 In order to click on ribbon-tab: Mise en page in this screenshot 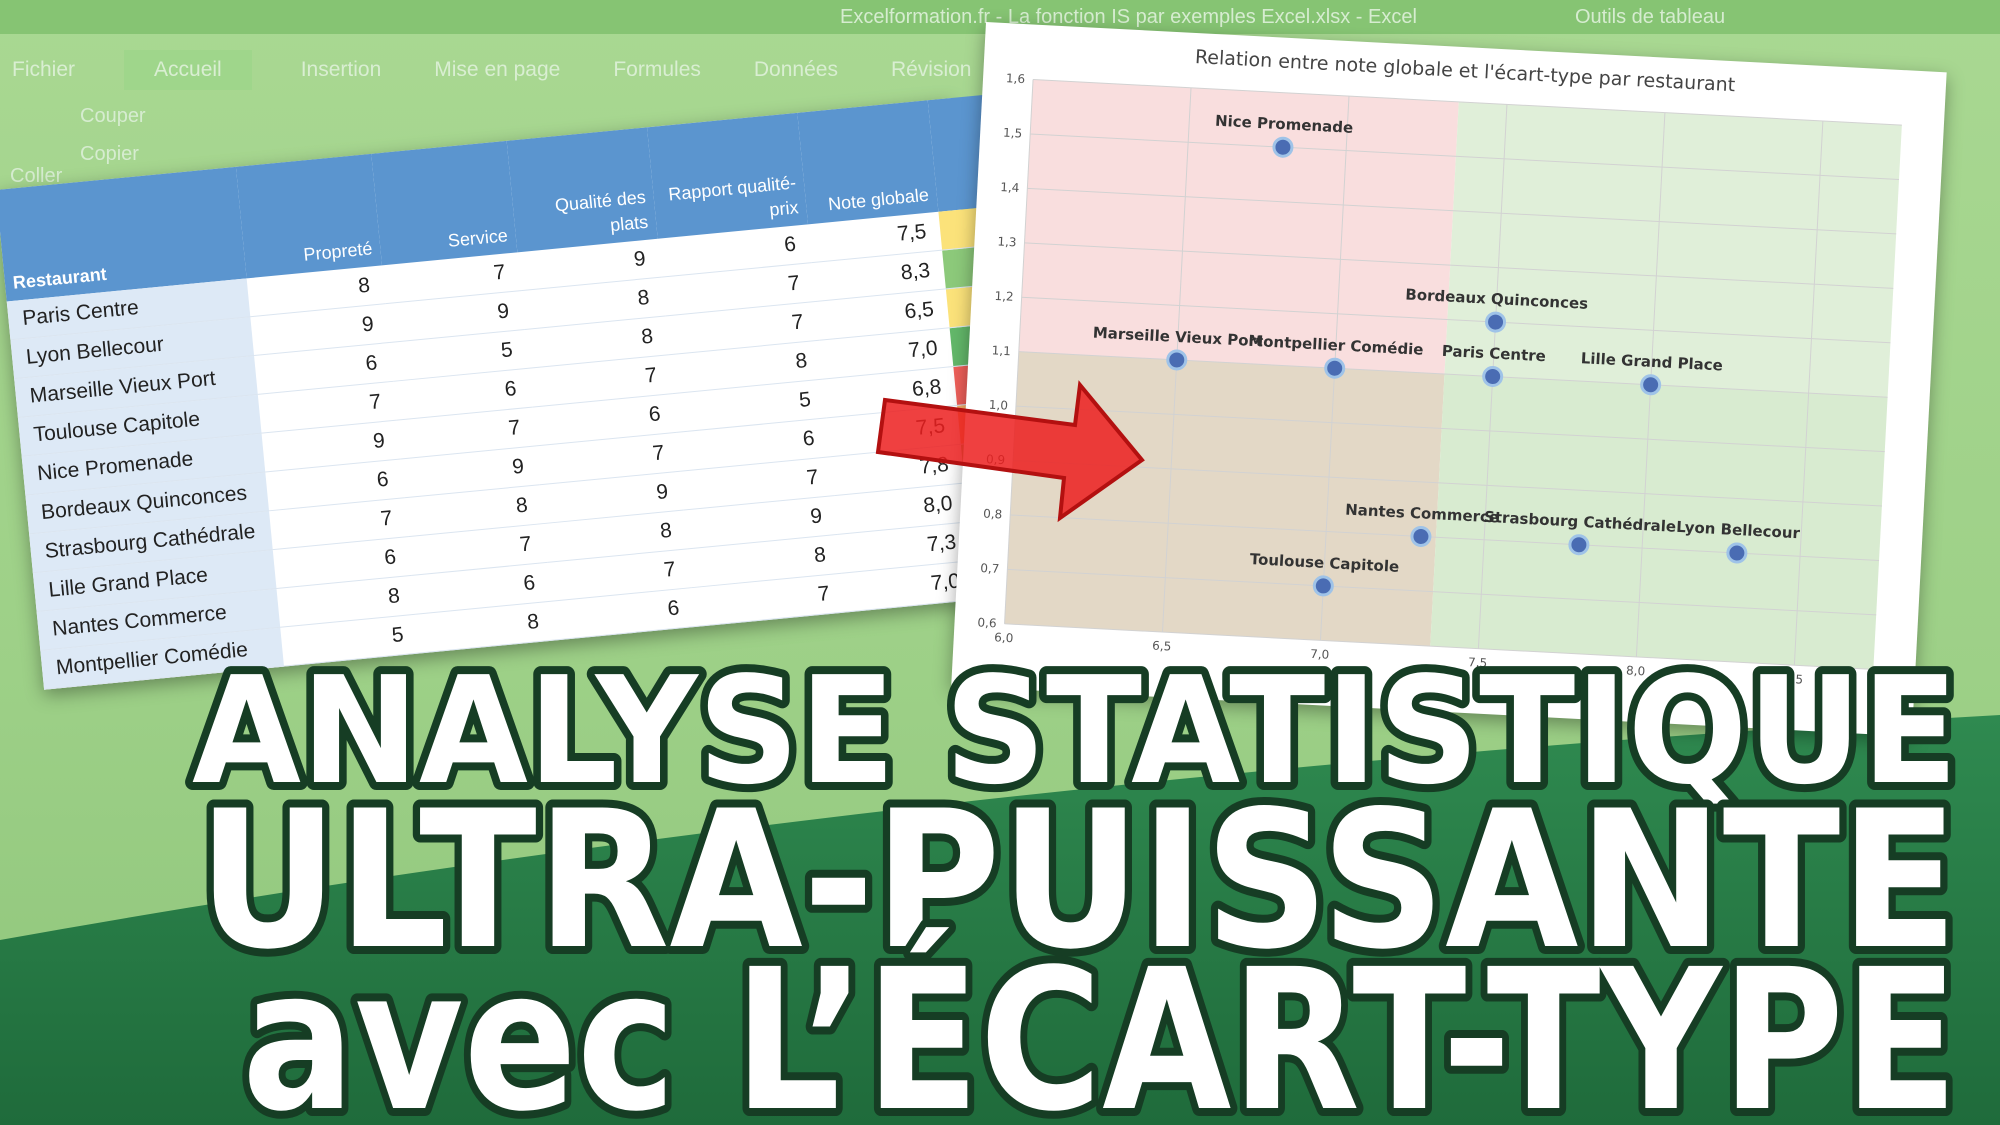, I will do `click(497, 69)`.